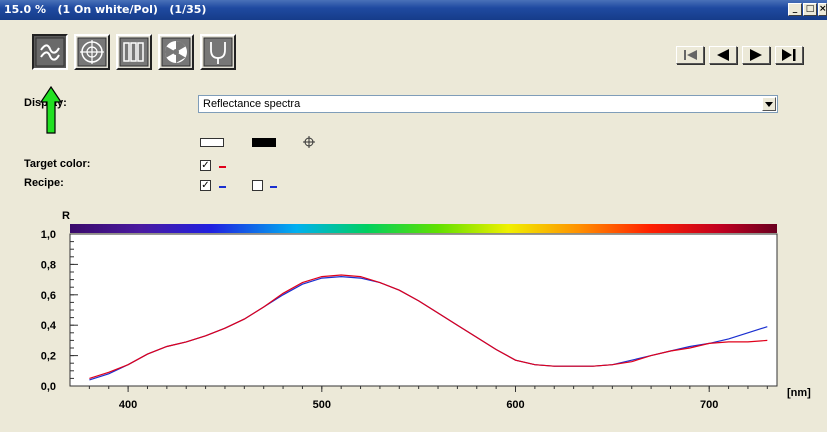 Image resolution: width=827 pixels, height=432 pixels. Describe the element at coordinates (205, 165) in the screenshot. I see `target-color-checkbox: ✓` at that location.